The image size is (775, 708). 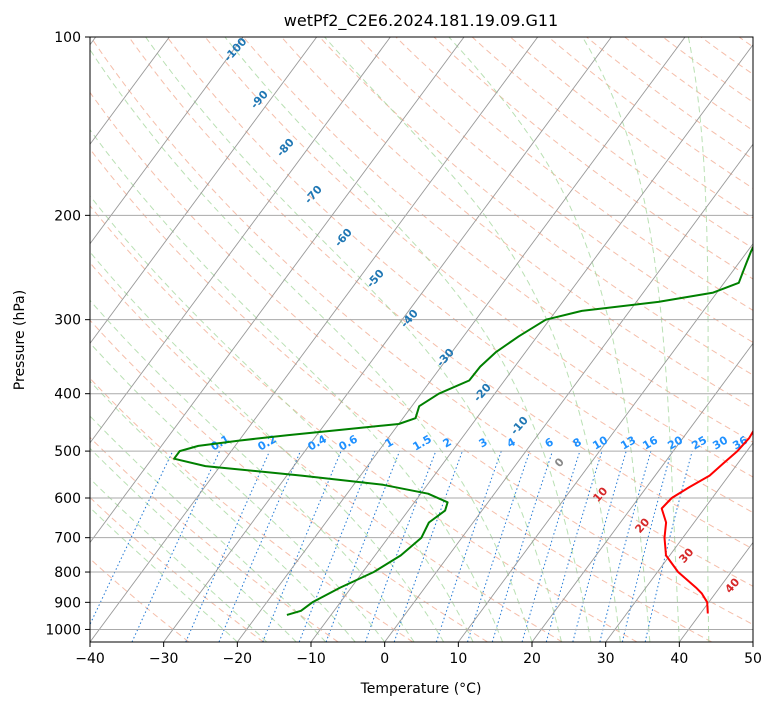 What do you see at coordinates (67, 499) in the screenshot?
I see `y-tick-label: 600` at bounding box center [67, 499].